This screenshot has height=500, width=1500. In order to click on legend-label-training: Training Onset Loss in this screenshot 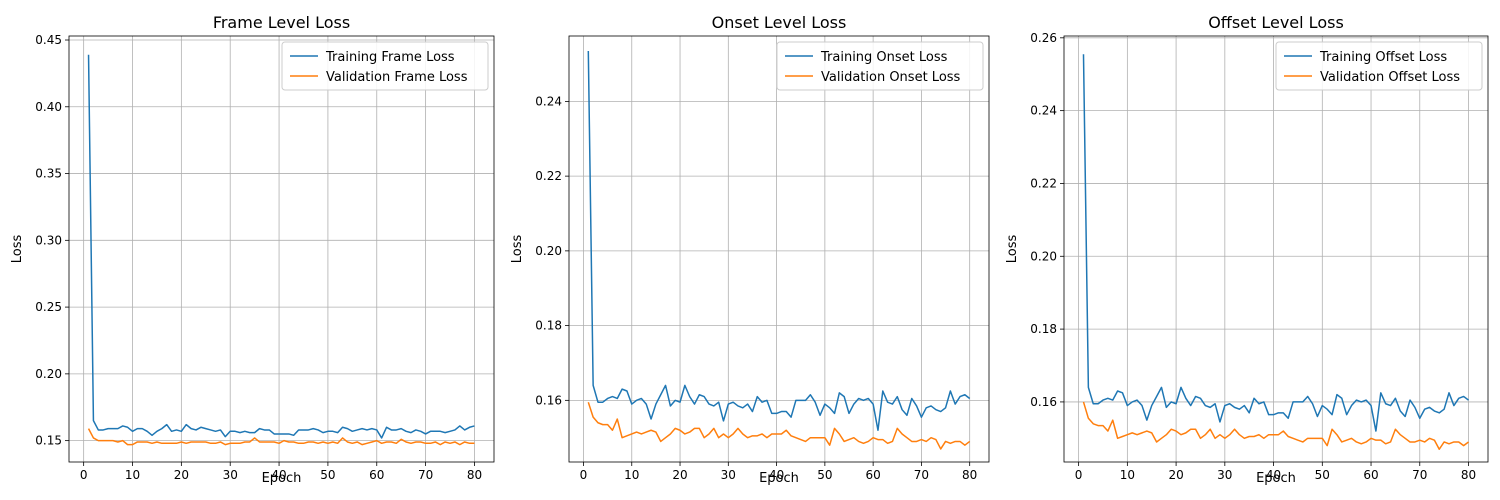, I will do `click(884, 57)`.